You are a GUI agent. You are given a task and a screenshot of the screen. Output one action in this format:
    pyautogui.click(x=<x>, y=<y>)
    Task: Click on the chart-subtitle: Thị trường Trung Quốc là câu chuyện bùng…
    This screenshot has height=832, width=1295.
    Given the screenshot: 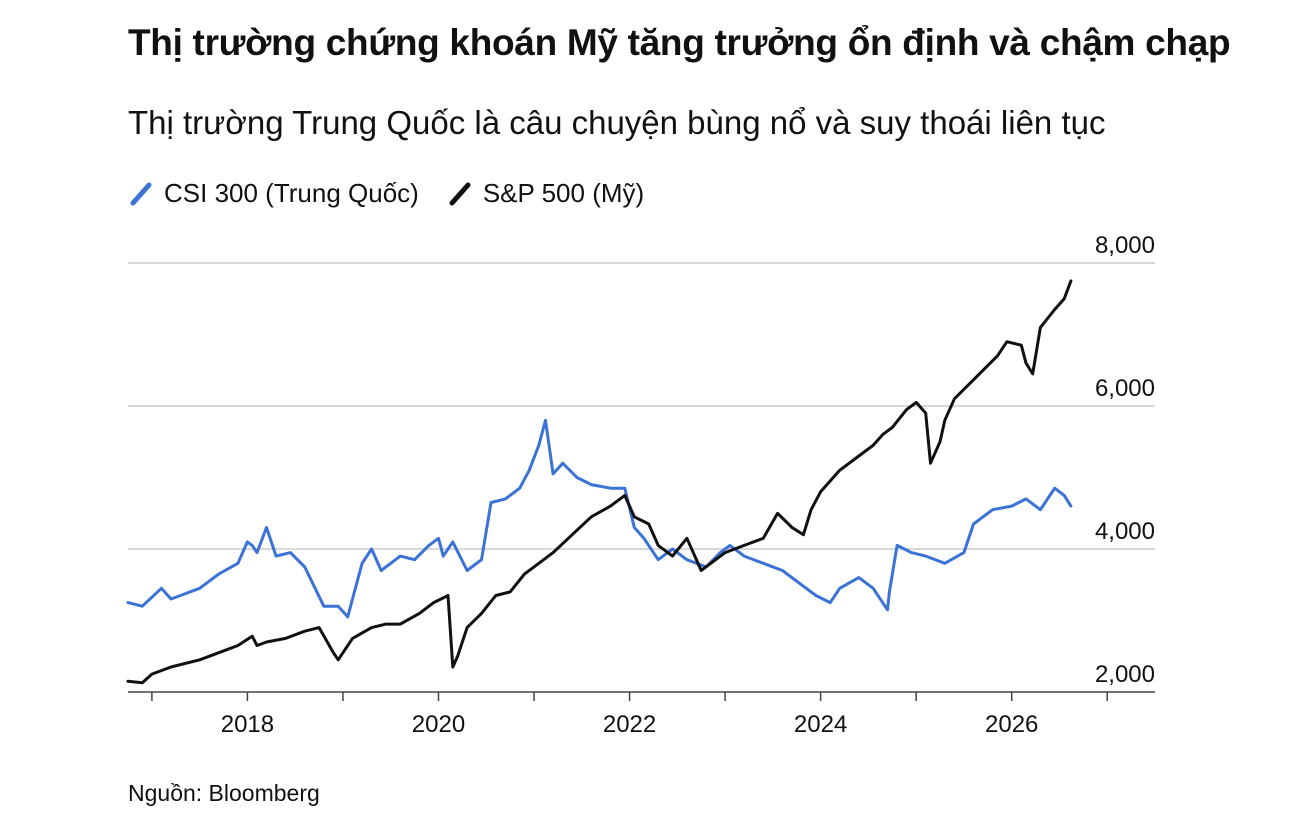 What is the action you would take?
    pyautogui.click(x=617, y=122)
    